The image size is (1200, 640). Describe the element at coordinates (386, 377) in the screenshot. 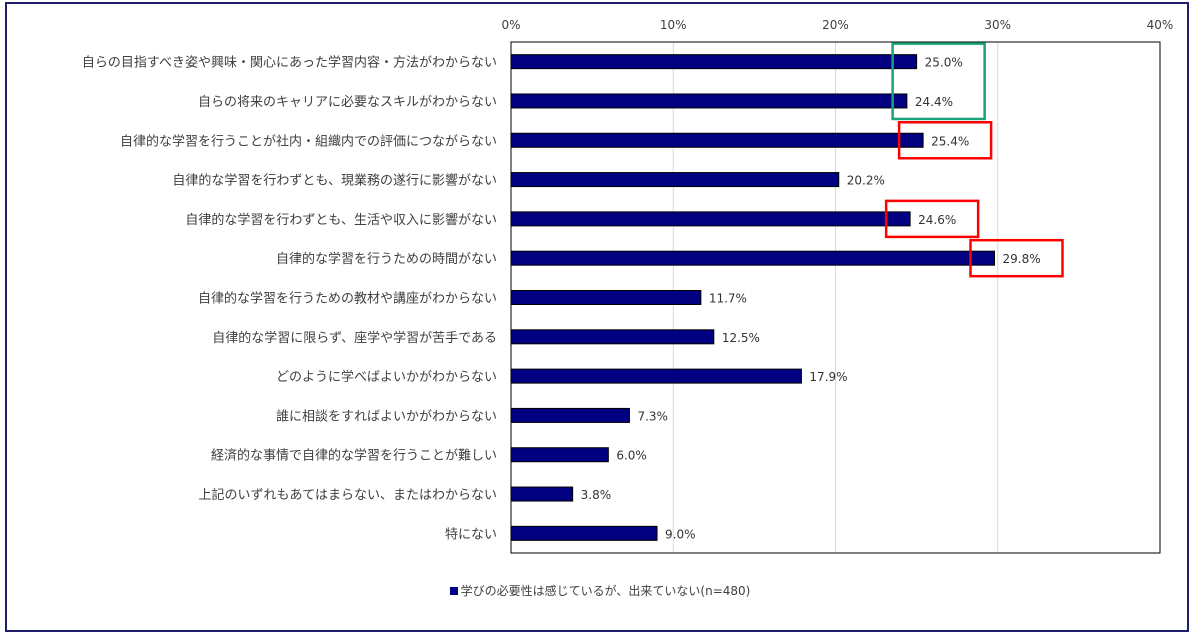

I see `category-label: どのように学べばよいかがわからない` at that location.